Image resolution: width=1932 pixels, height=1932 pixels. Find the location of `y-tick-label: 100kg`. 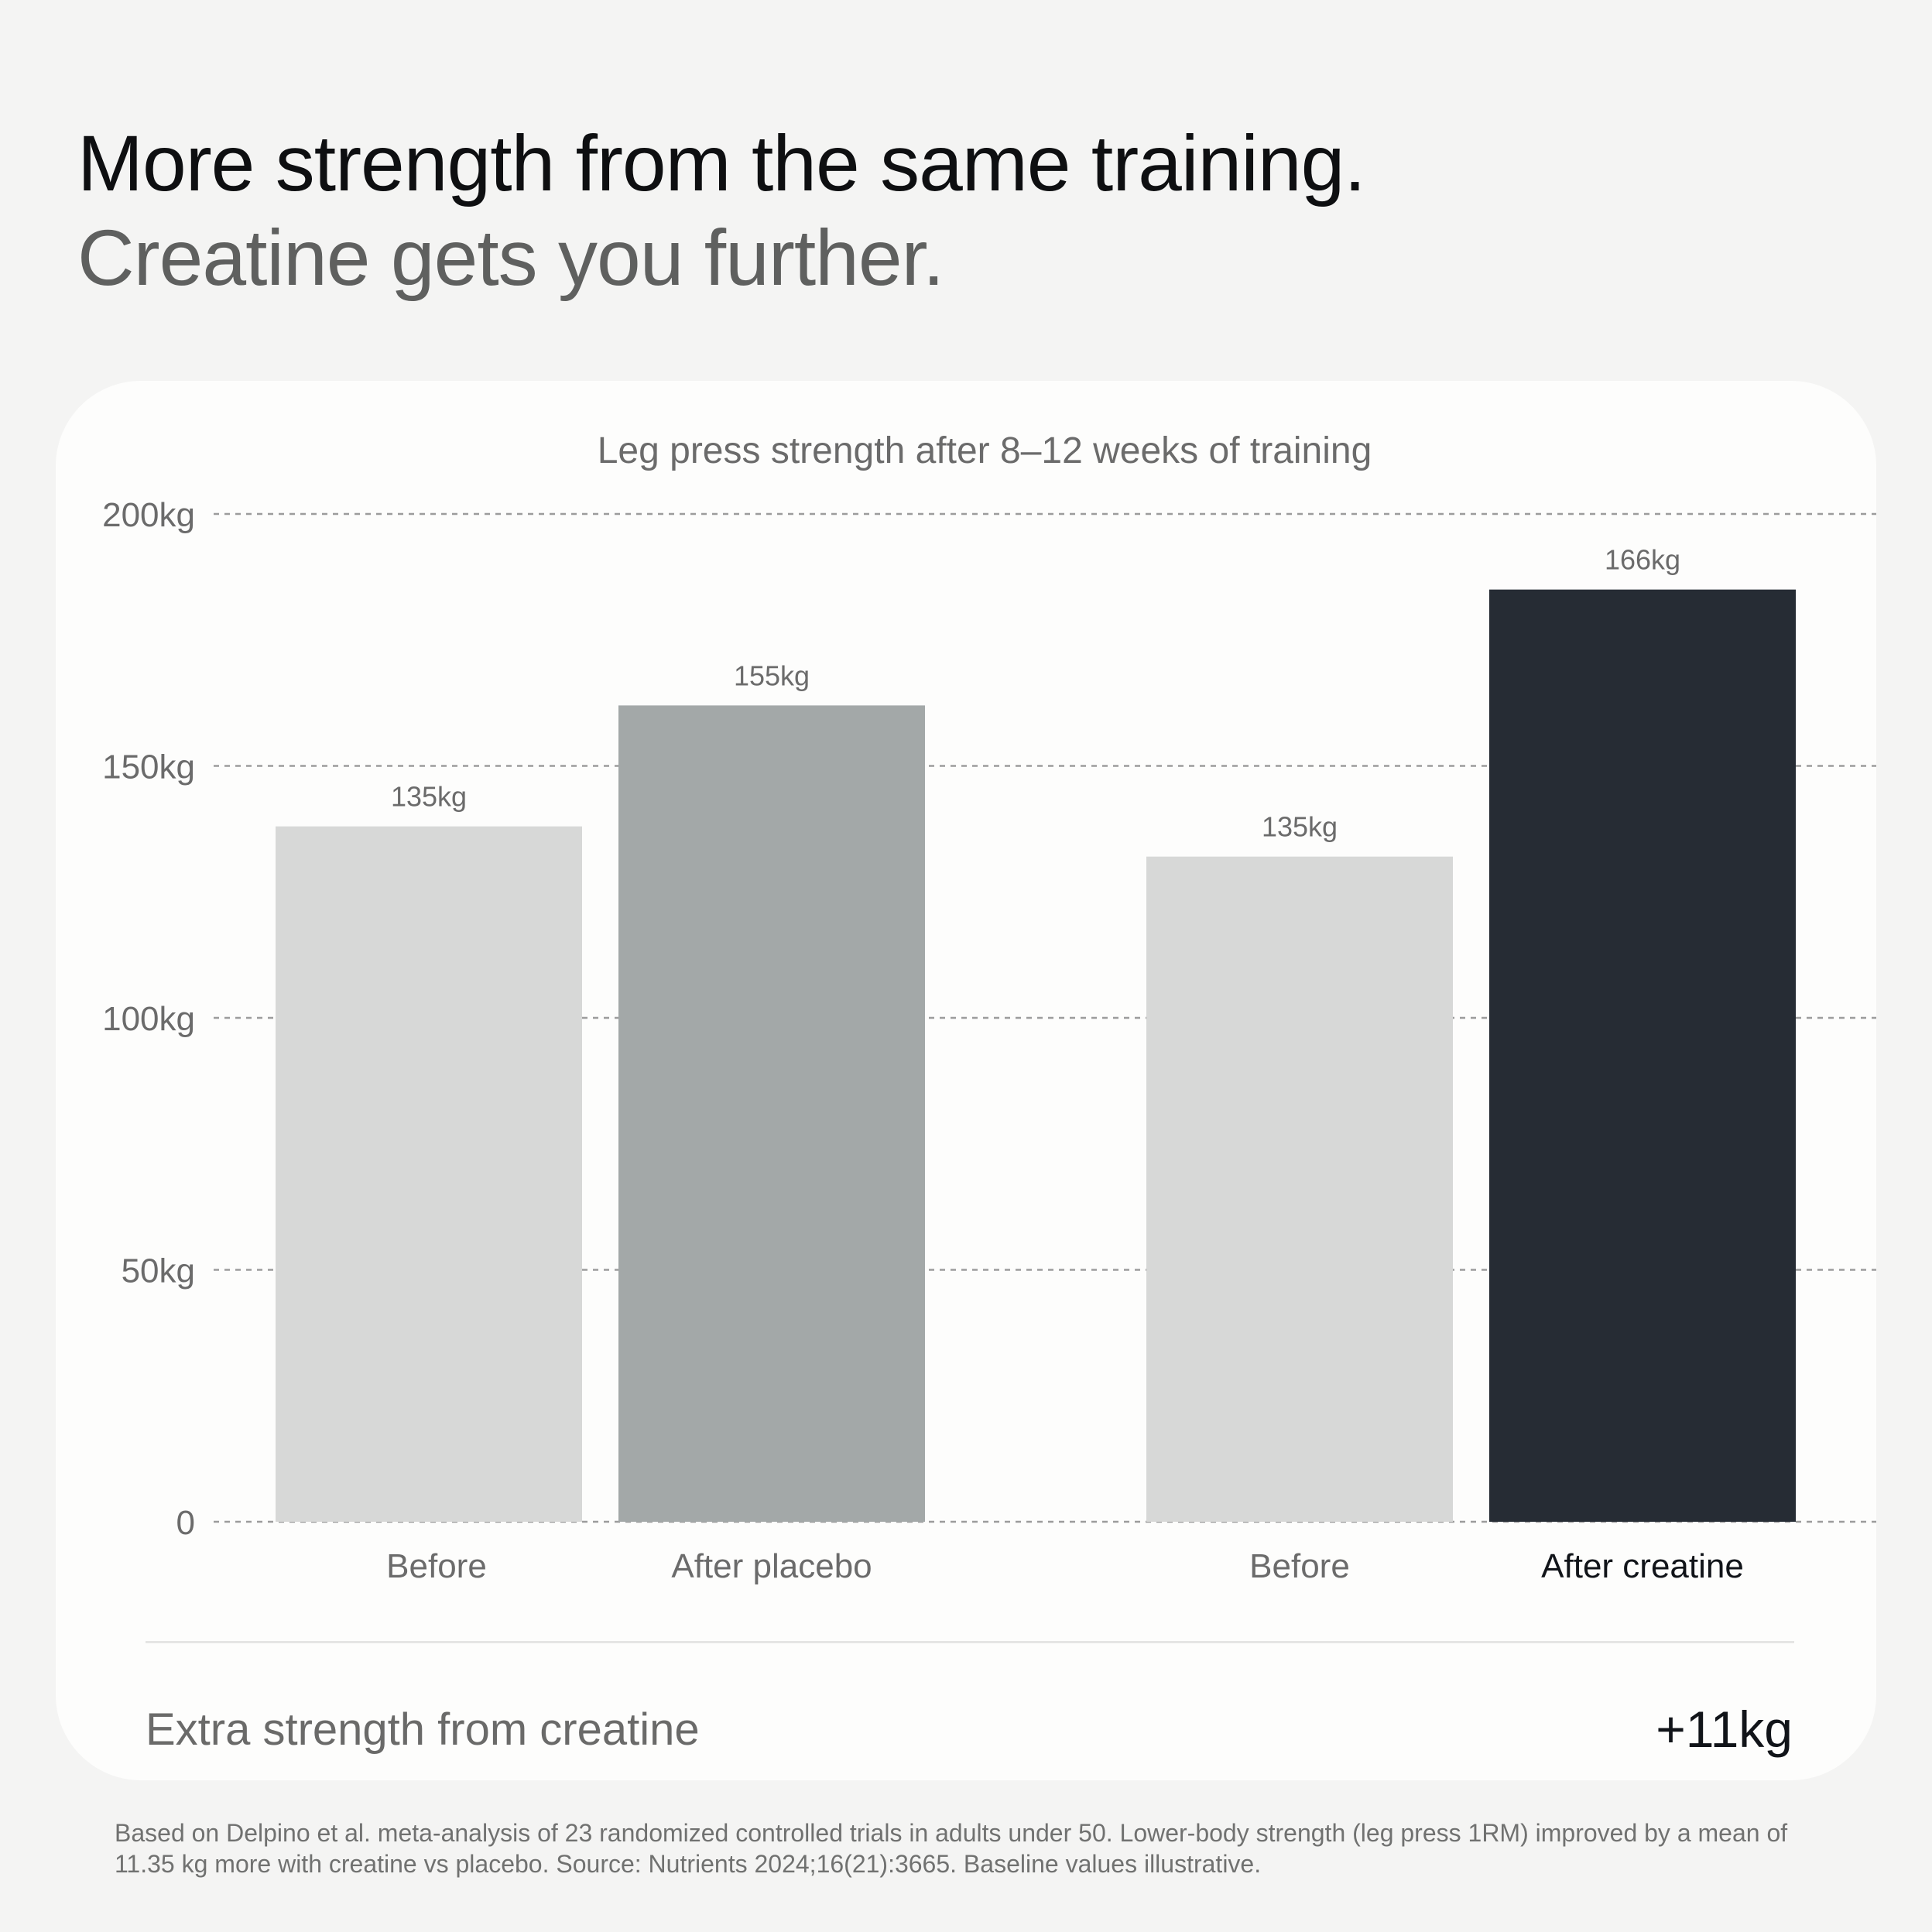

y-tick-label: 100kg is located at coordinates (148, 1019).